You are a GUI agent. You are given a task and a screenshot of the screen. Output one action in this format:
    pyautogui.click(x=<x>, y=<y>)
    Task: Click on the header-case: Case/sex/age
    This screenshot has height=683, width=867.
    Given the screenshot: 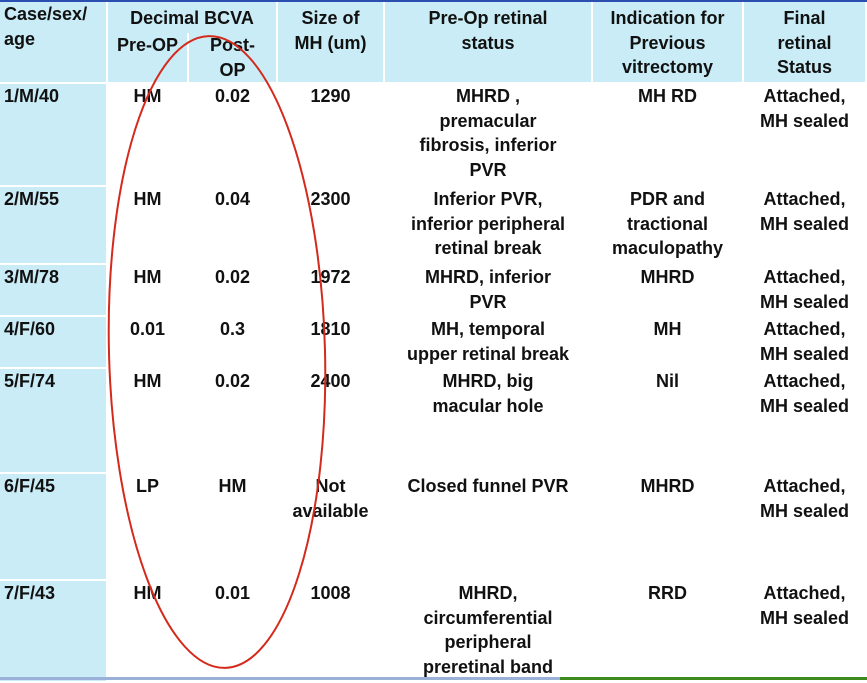 What is the action you would take?
    pyautogui.click(x=54, y=43)
    